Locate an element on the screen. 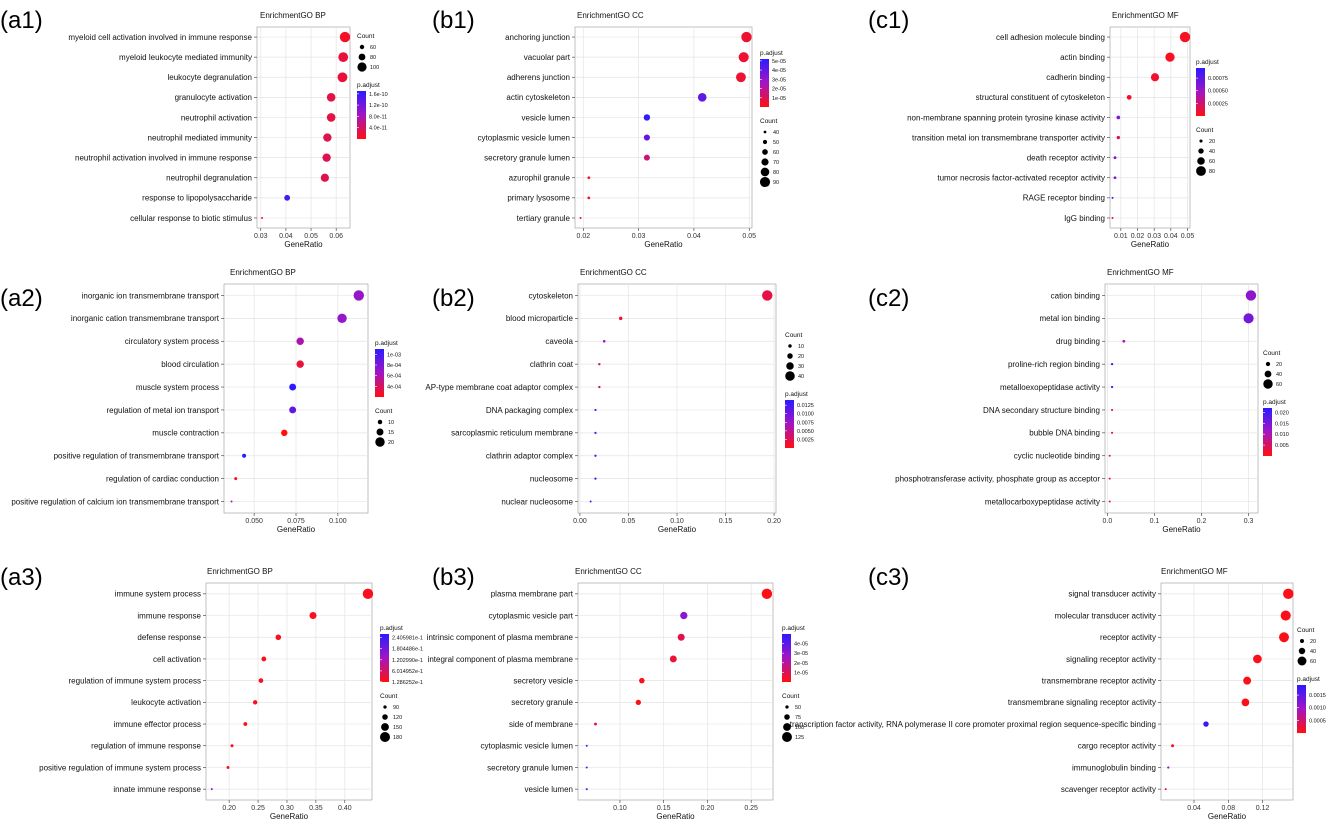 This screenshot has width=1333, height=825. color-tick-label: 1e-05 is located at coordinates (779, 99).